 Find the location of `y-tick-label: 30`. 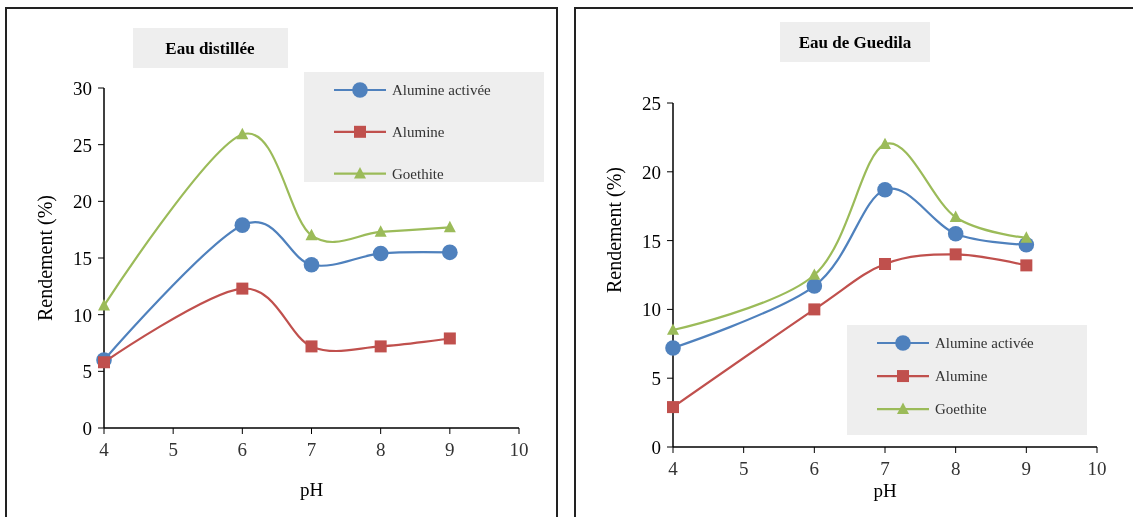

y-tick-label: 30 is located at coordinates (82, 88).